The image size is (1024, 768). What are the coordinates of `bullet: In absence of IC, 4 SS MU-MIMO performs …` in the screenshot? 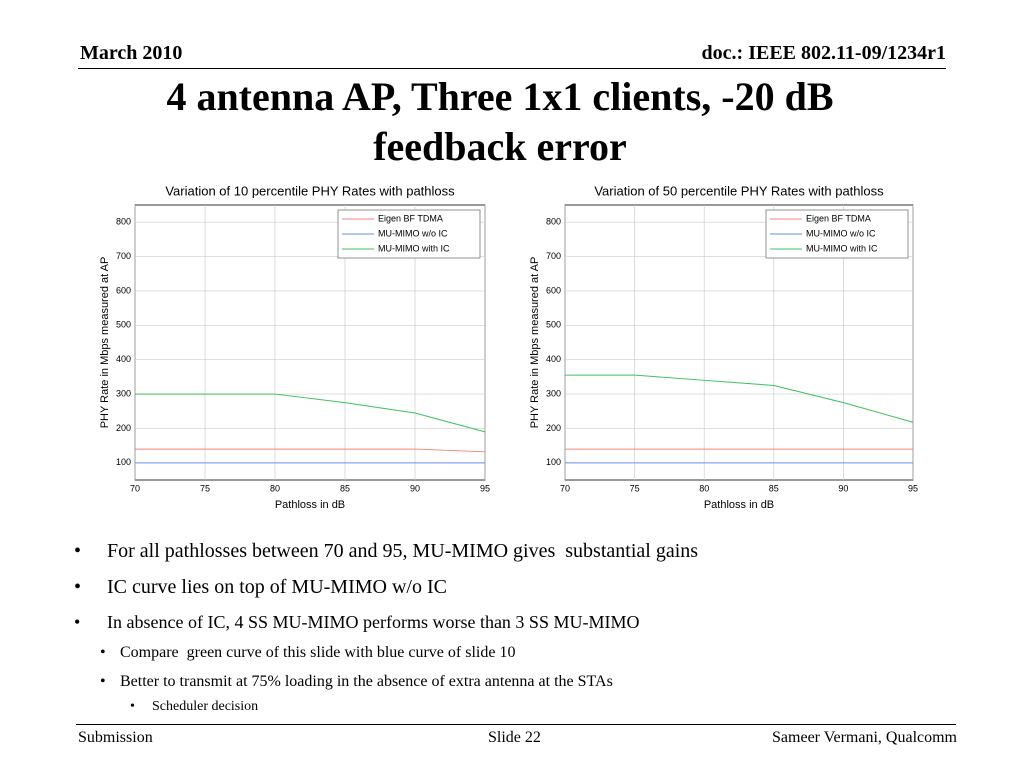 It's located at (373, 622).